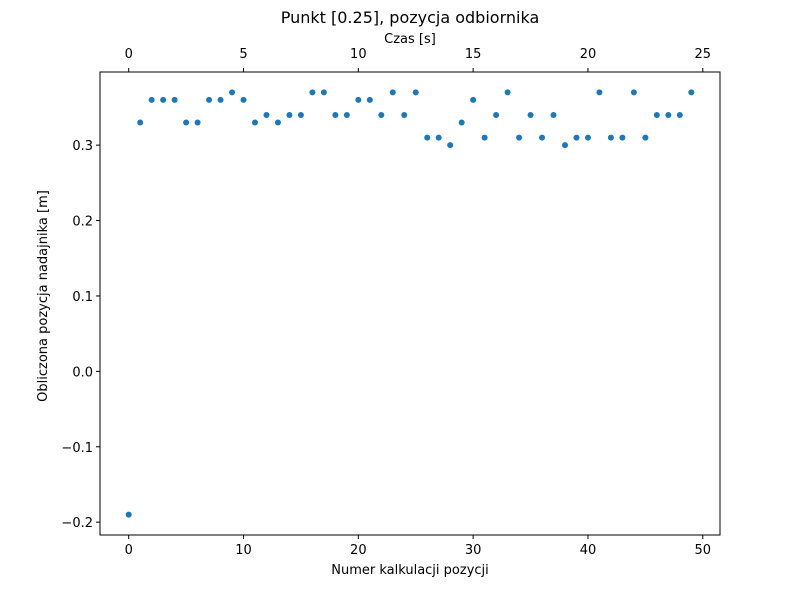  What do you see at coordinates (410, 39) in the screenshot?
I see `top-x-axis-label: Czas [s]` at bounding box center [410, 39].